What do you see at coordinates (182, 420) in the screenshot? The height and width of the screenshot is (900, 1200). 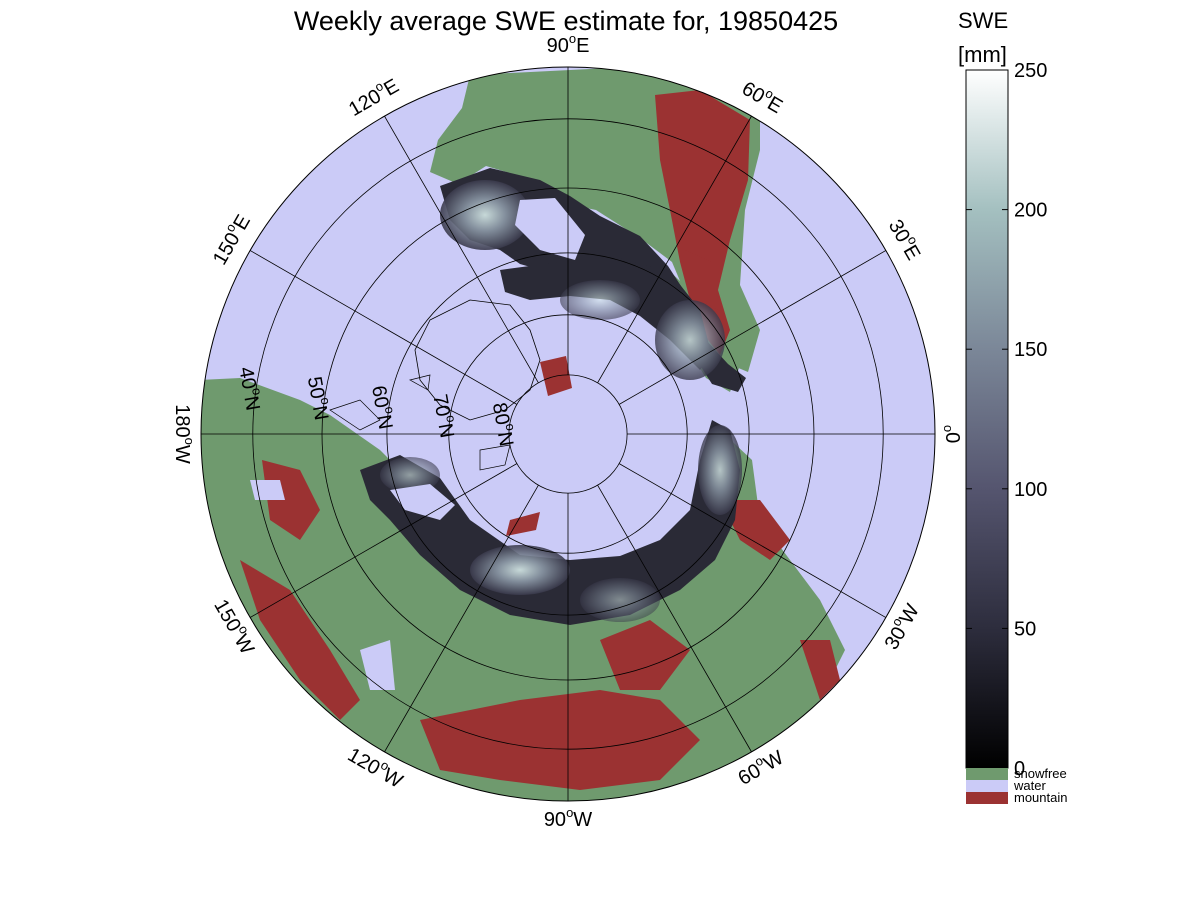 I see `longitude-label-value: 180` at bounding box center [182, 420].